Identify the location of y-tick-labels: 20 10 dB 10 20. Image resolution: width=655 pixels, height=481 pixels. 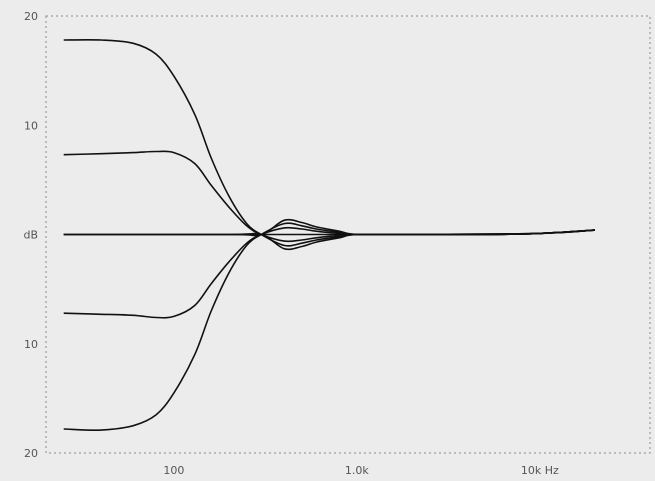
(30, 235).